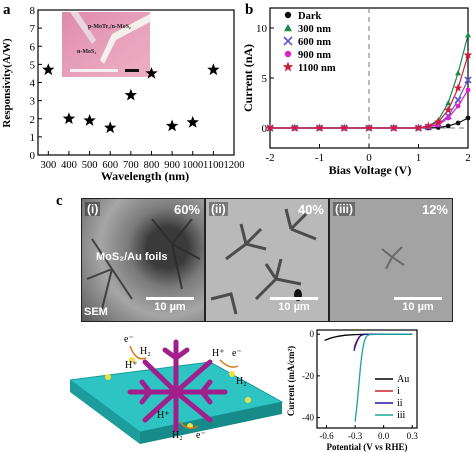 The height and width of the screenshot is (452, 474). Describe the element at coordinates (398, 391) in the screenshot. I see `panel-c-legend-label: i` at that location.